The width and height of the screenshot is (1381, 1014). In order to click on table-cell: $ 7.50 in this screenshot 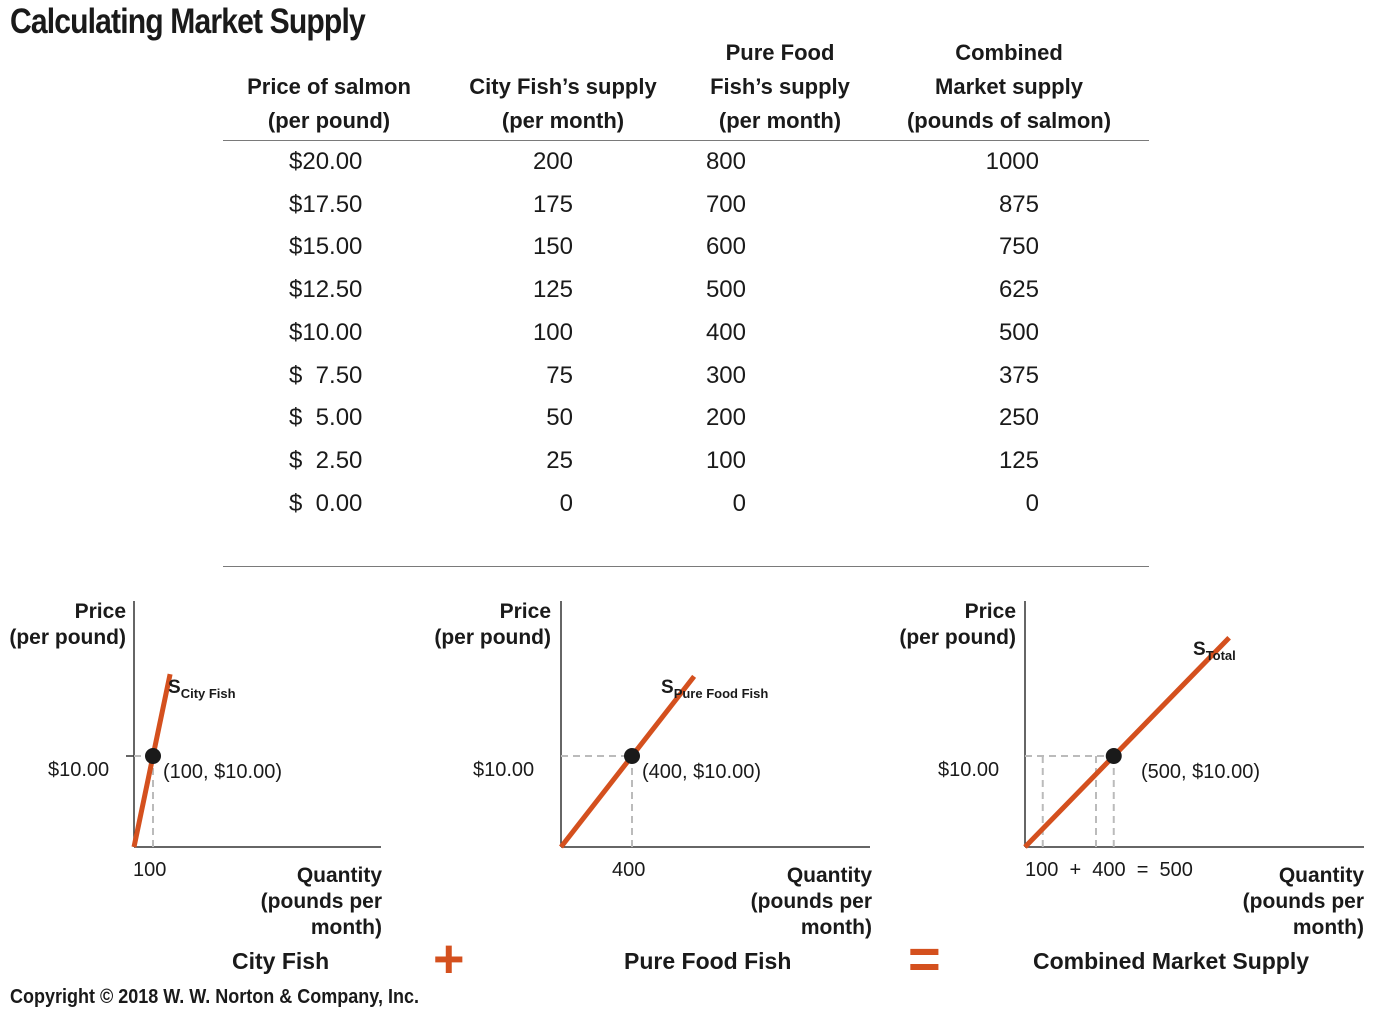, I will do `click(329, 376)`.